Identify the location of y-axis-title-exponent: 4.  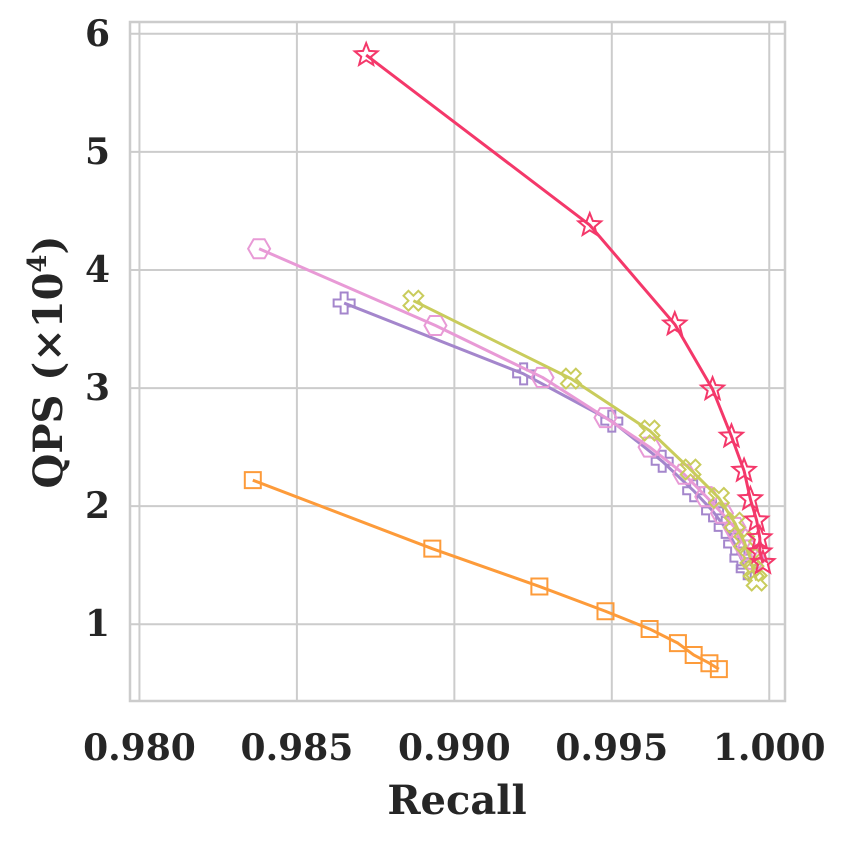
(38, 264).